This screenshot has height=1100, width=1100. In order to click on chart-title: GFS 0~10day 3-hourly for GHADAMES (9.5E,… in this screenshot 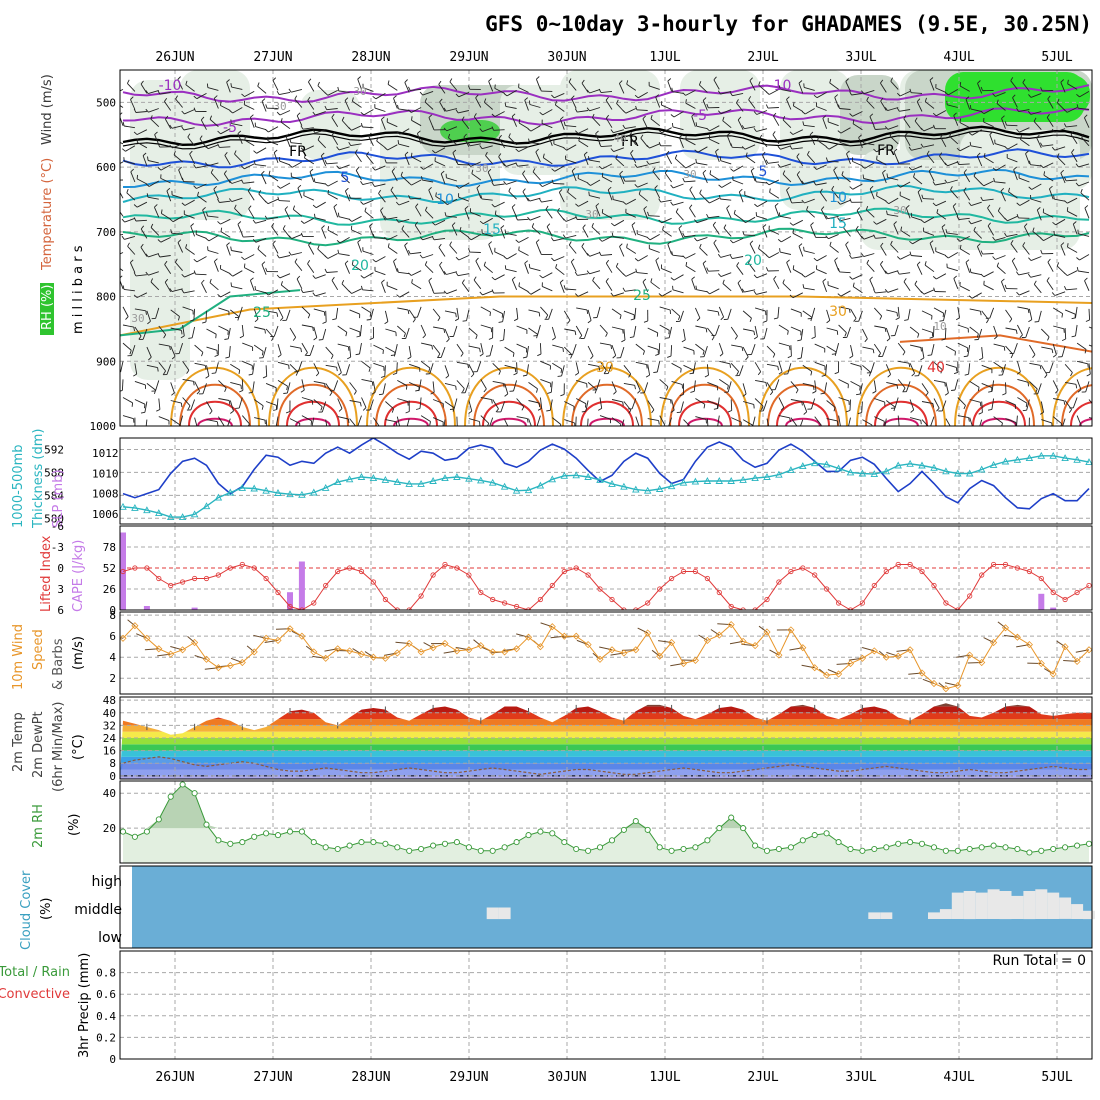, I will do `click(788, 24)`.